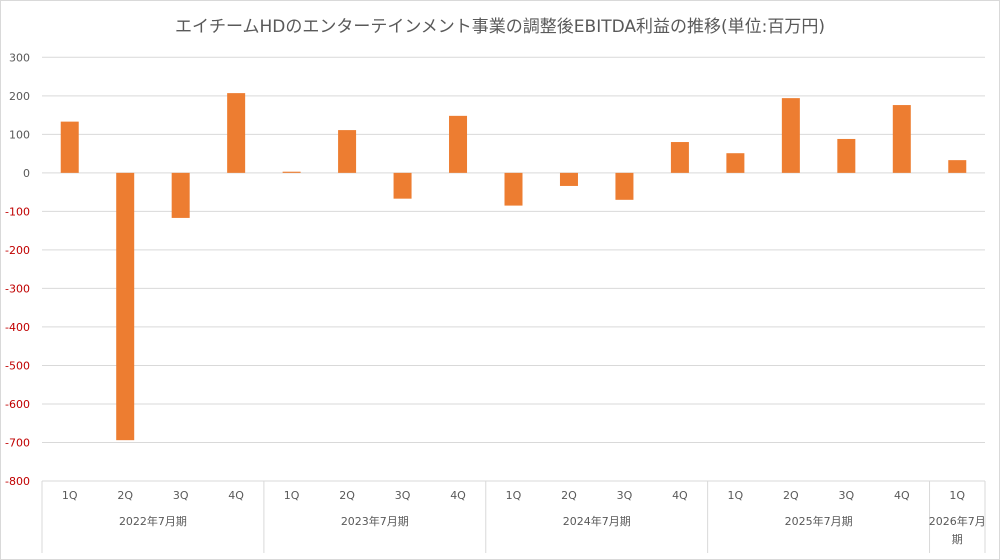 This screenshot has width=1000, height=560. I want to click on y-tick-label: 200, so click(19, 96).